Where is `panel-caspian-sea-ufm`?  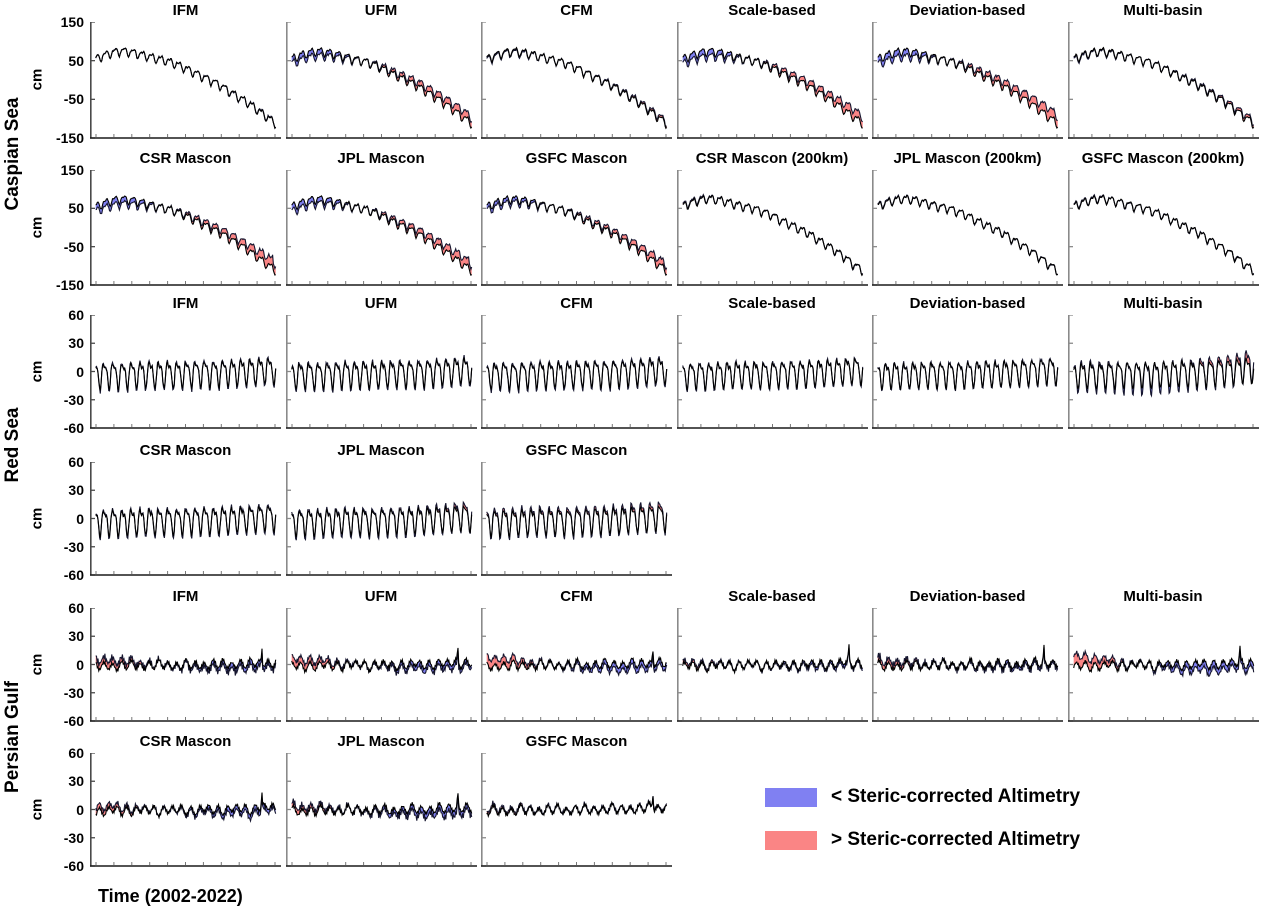
panel-caspian-sea-ufm is located at coordinates (383, 80).